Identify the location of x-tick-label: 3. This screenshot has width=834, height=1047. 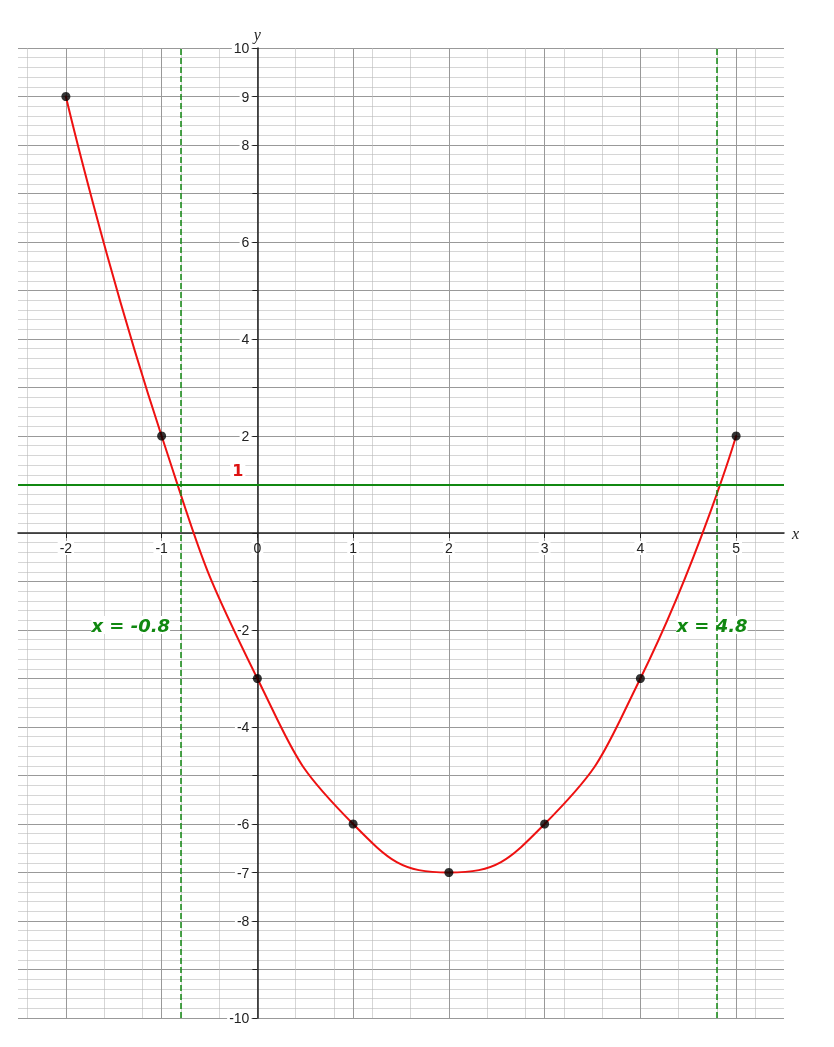
(544, 548).